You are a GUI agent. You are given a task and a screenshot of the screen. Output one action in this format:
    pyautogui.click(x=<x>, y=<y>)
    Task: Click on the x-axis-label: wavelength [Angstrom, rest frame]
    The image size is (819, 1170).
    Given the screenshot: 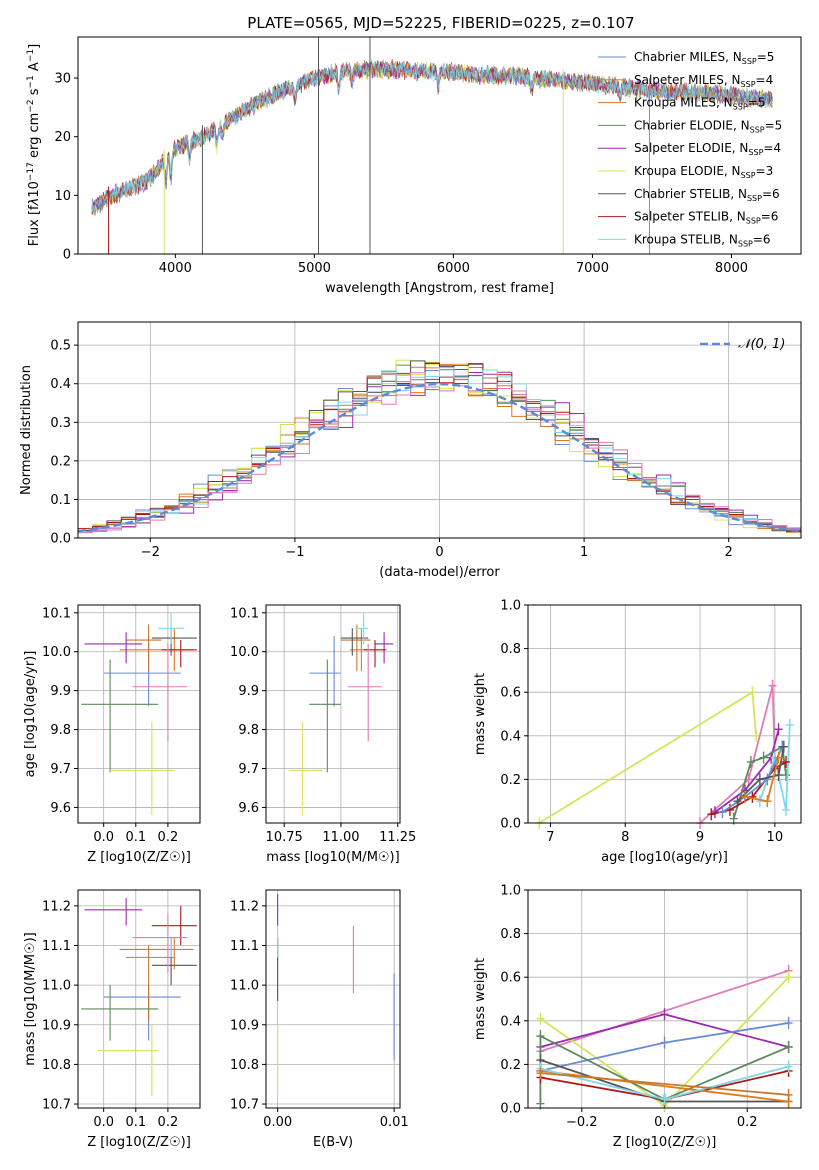 What is the action you would take?
    pyautogui.click(x=439, y=288)
    